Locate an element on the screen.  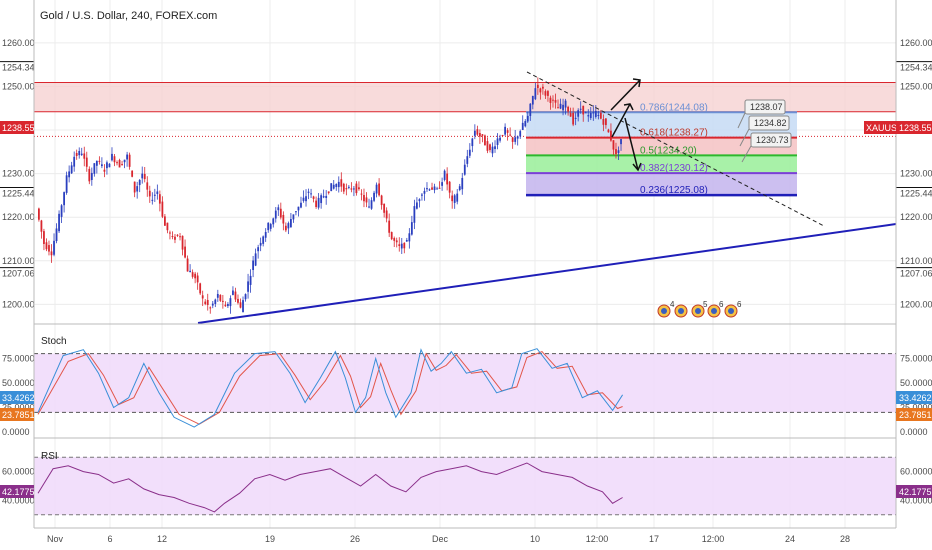
rsi-tick-right: 40.0000 is located at coordinates (916, 500).